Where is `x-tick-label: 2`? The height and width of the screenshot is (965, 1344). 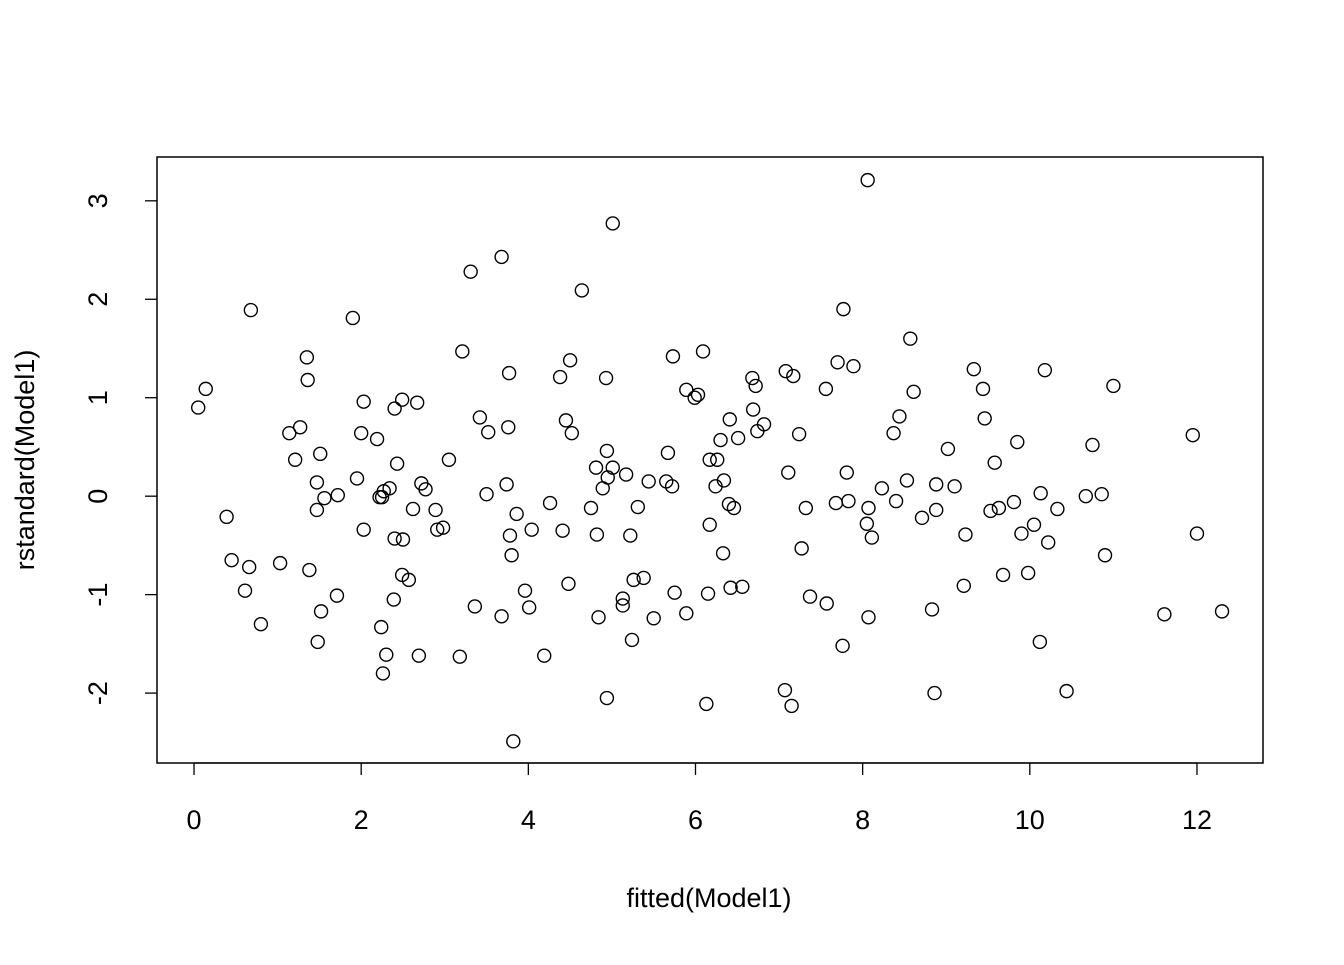 x-tick-label: 2 is located at coordinates (361, 820).